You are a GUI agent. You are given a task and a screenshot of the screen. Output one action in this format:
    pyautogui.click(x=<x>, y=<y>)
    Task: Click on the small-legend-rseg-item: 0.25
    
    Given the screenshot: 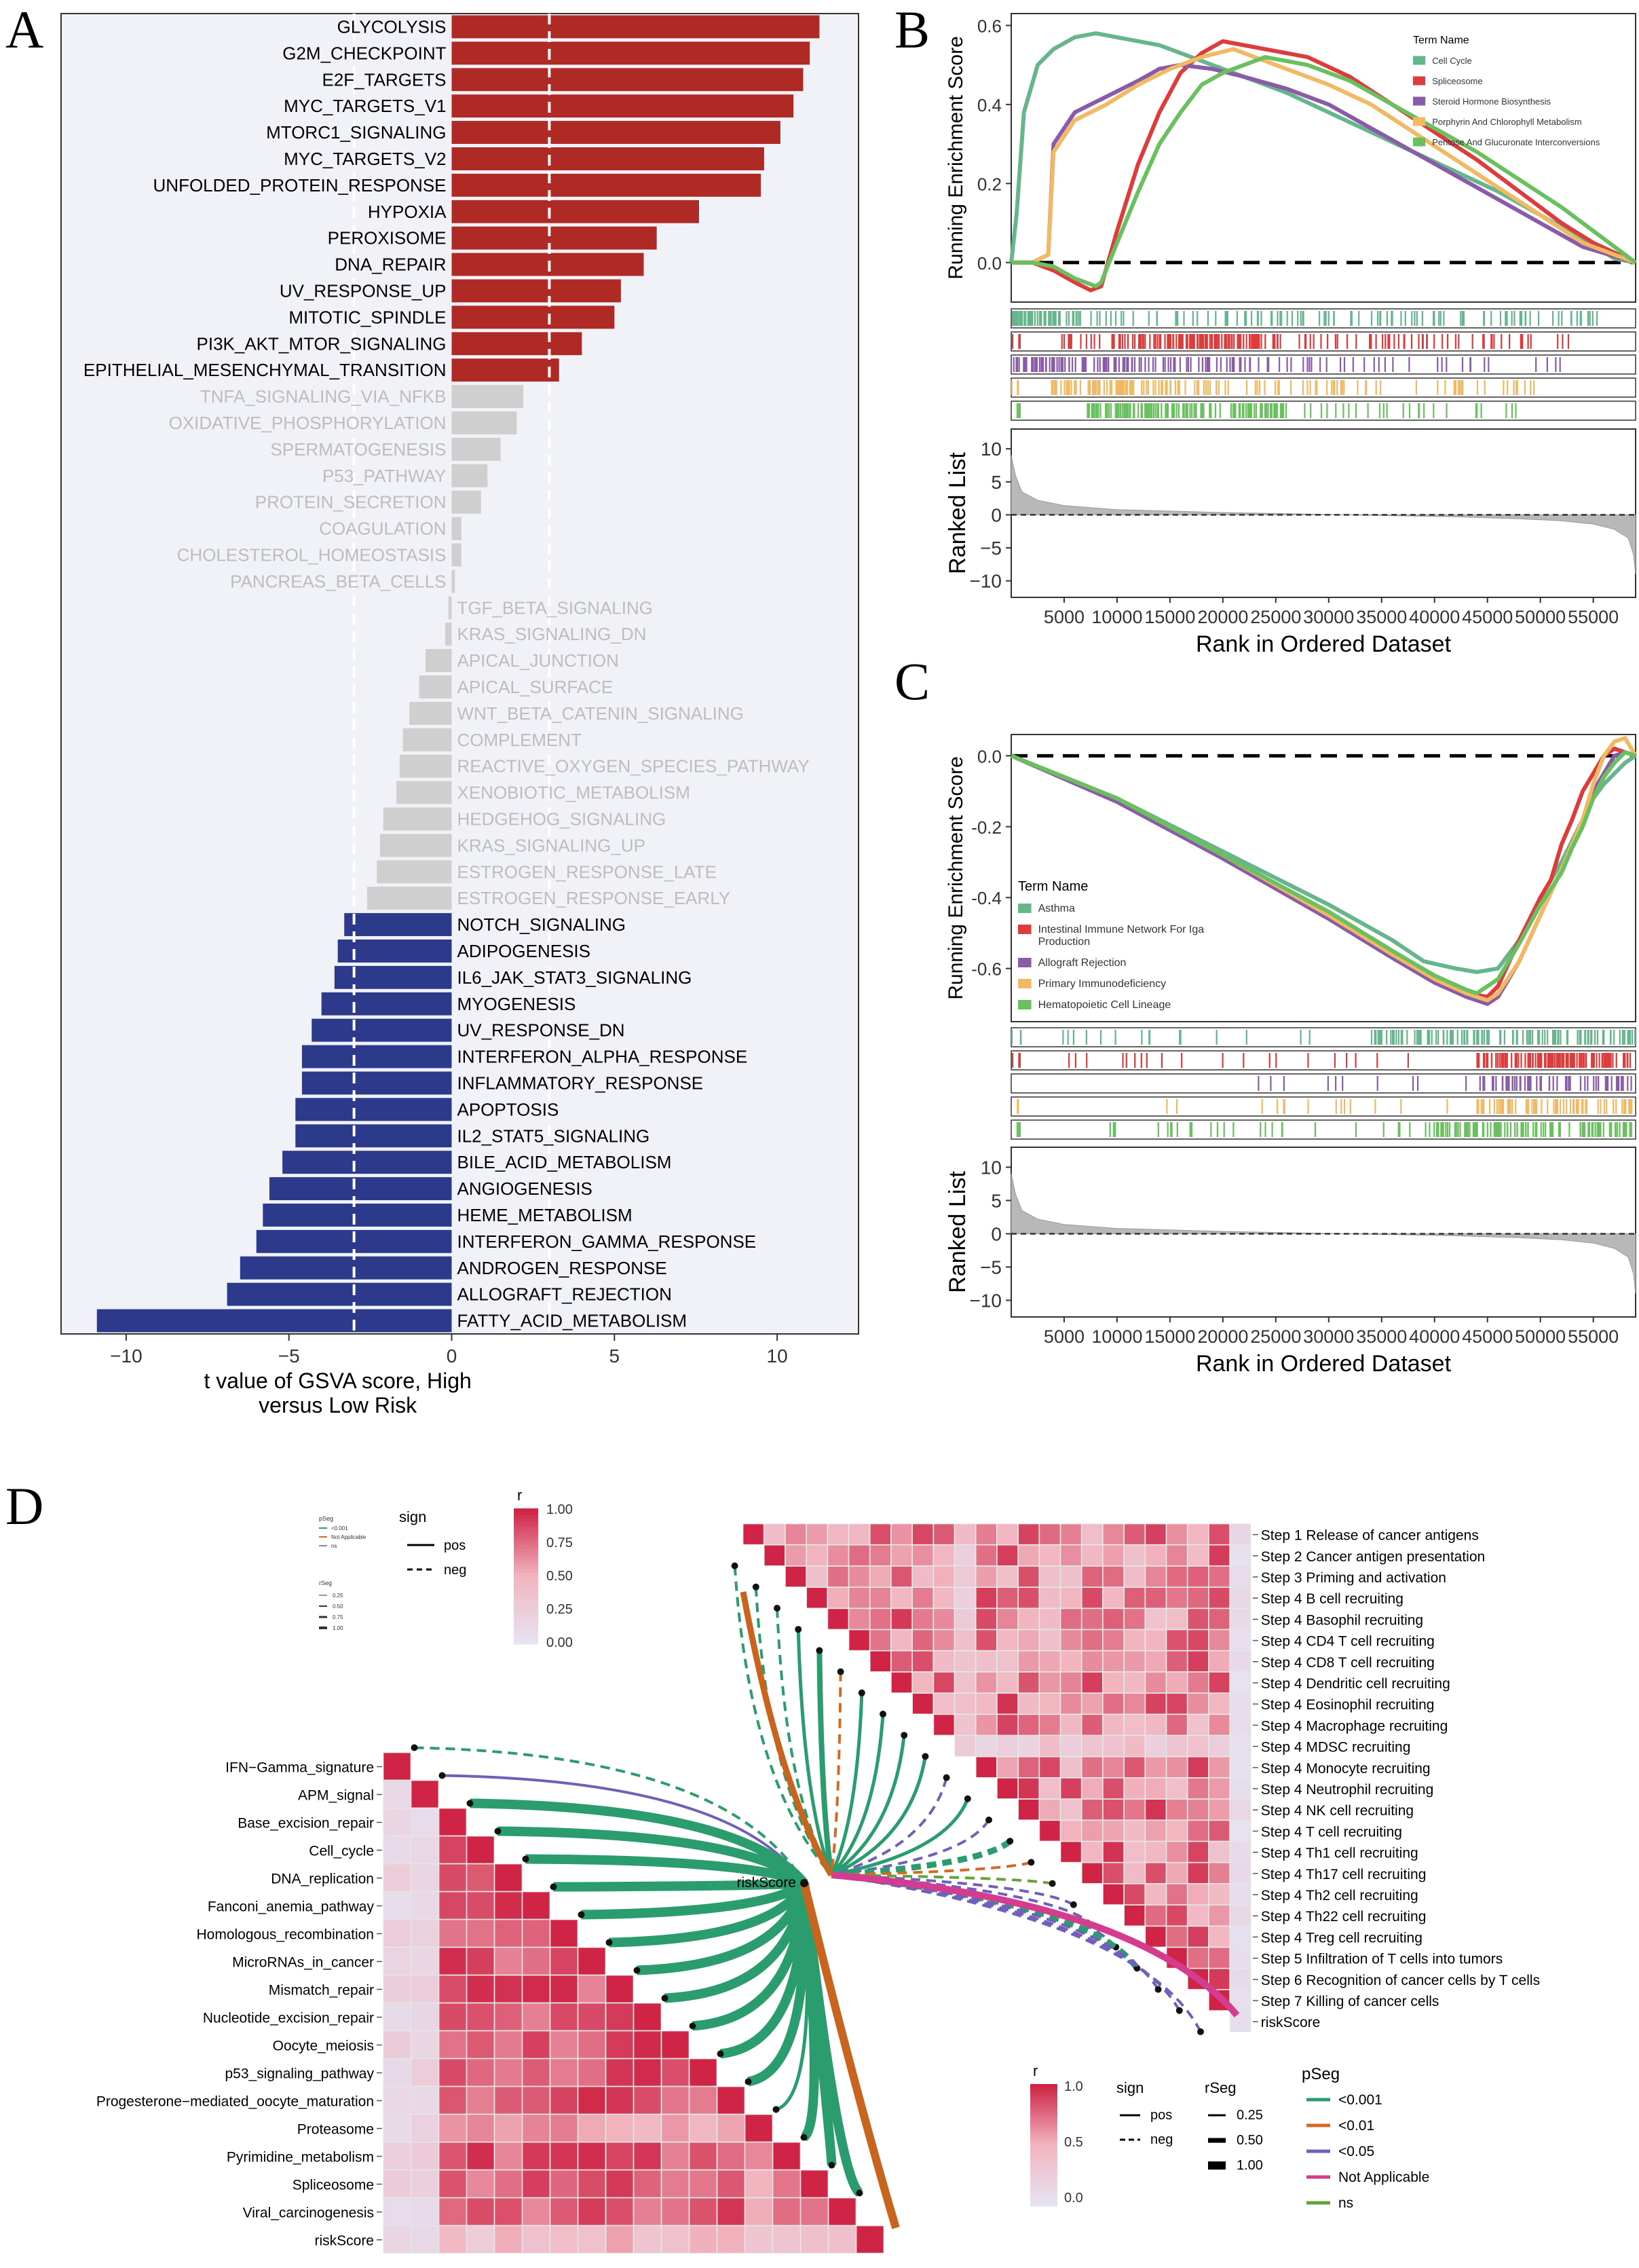 What is the action you would take?
    pyautogui.click(x=338, y=1596)
    